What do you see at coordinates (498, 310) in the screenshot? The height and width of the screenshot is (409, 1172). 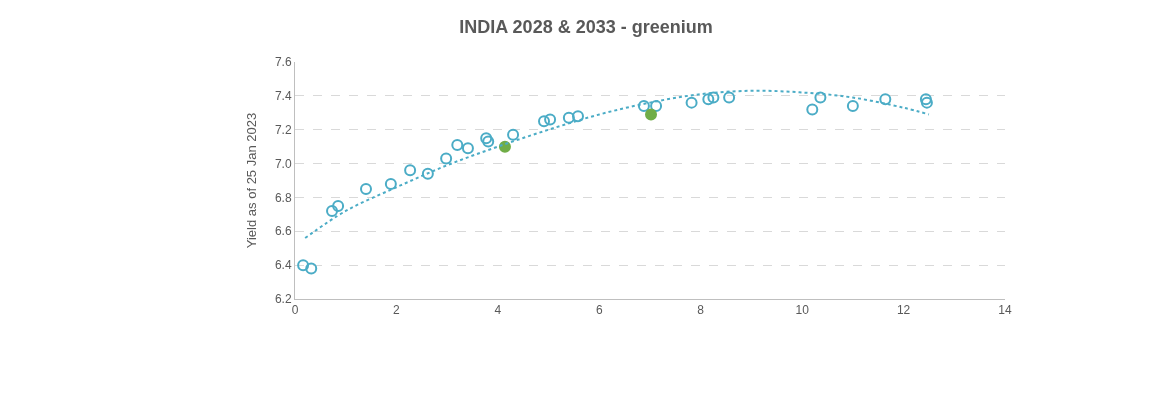 I see `x-tick-label: 4` at bounding box center [498, 310].